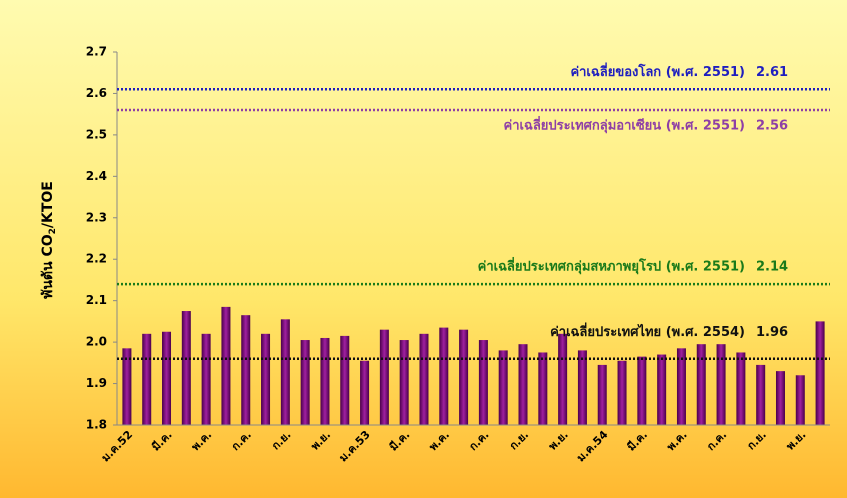 The image size is (847, 498). What do you see at coordinates (96, 300) in the screenshot?
I see `y-tick-label: 2.1` at bounding box center [96, 300].